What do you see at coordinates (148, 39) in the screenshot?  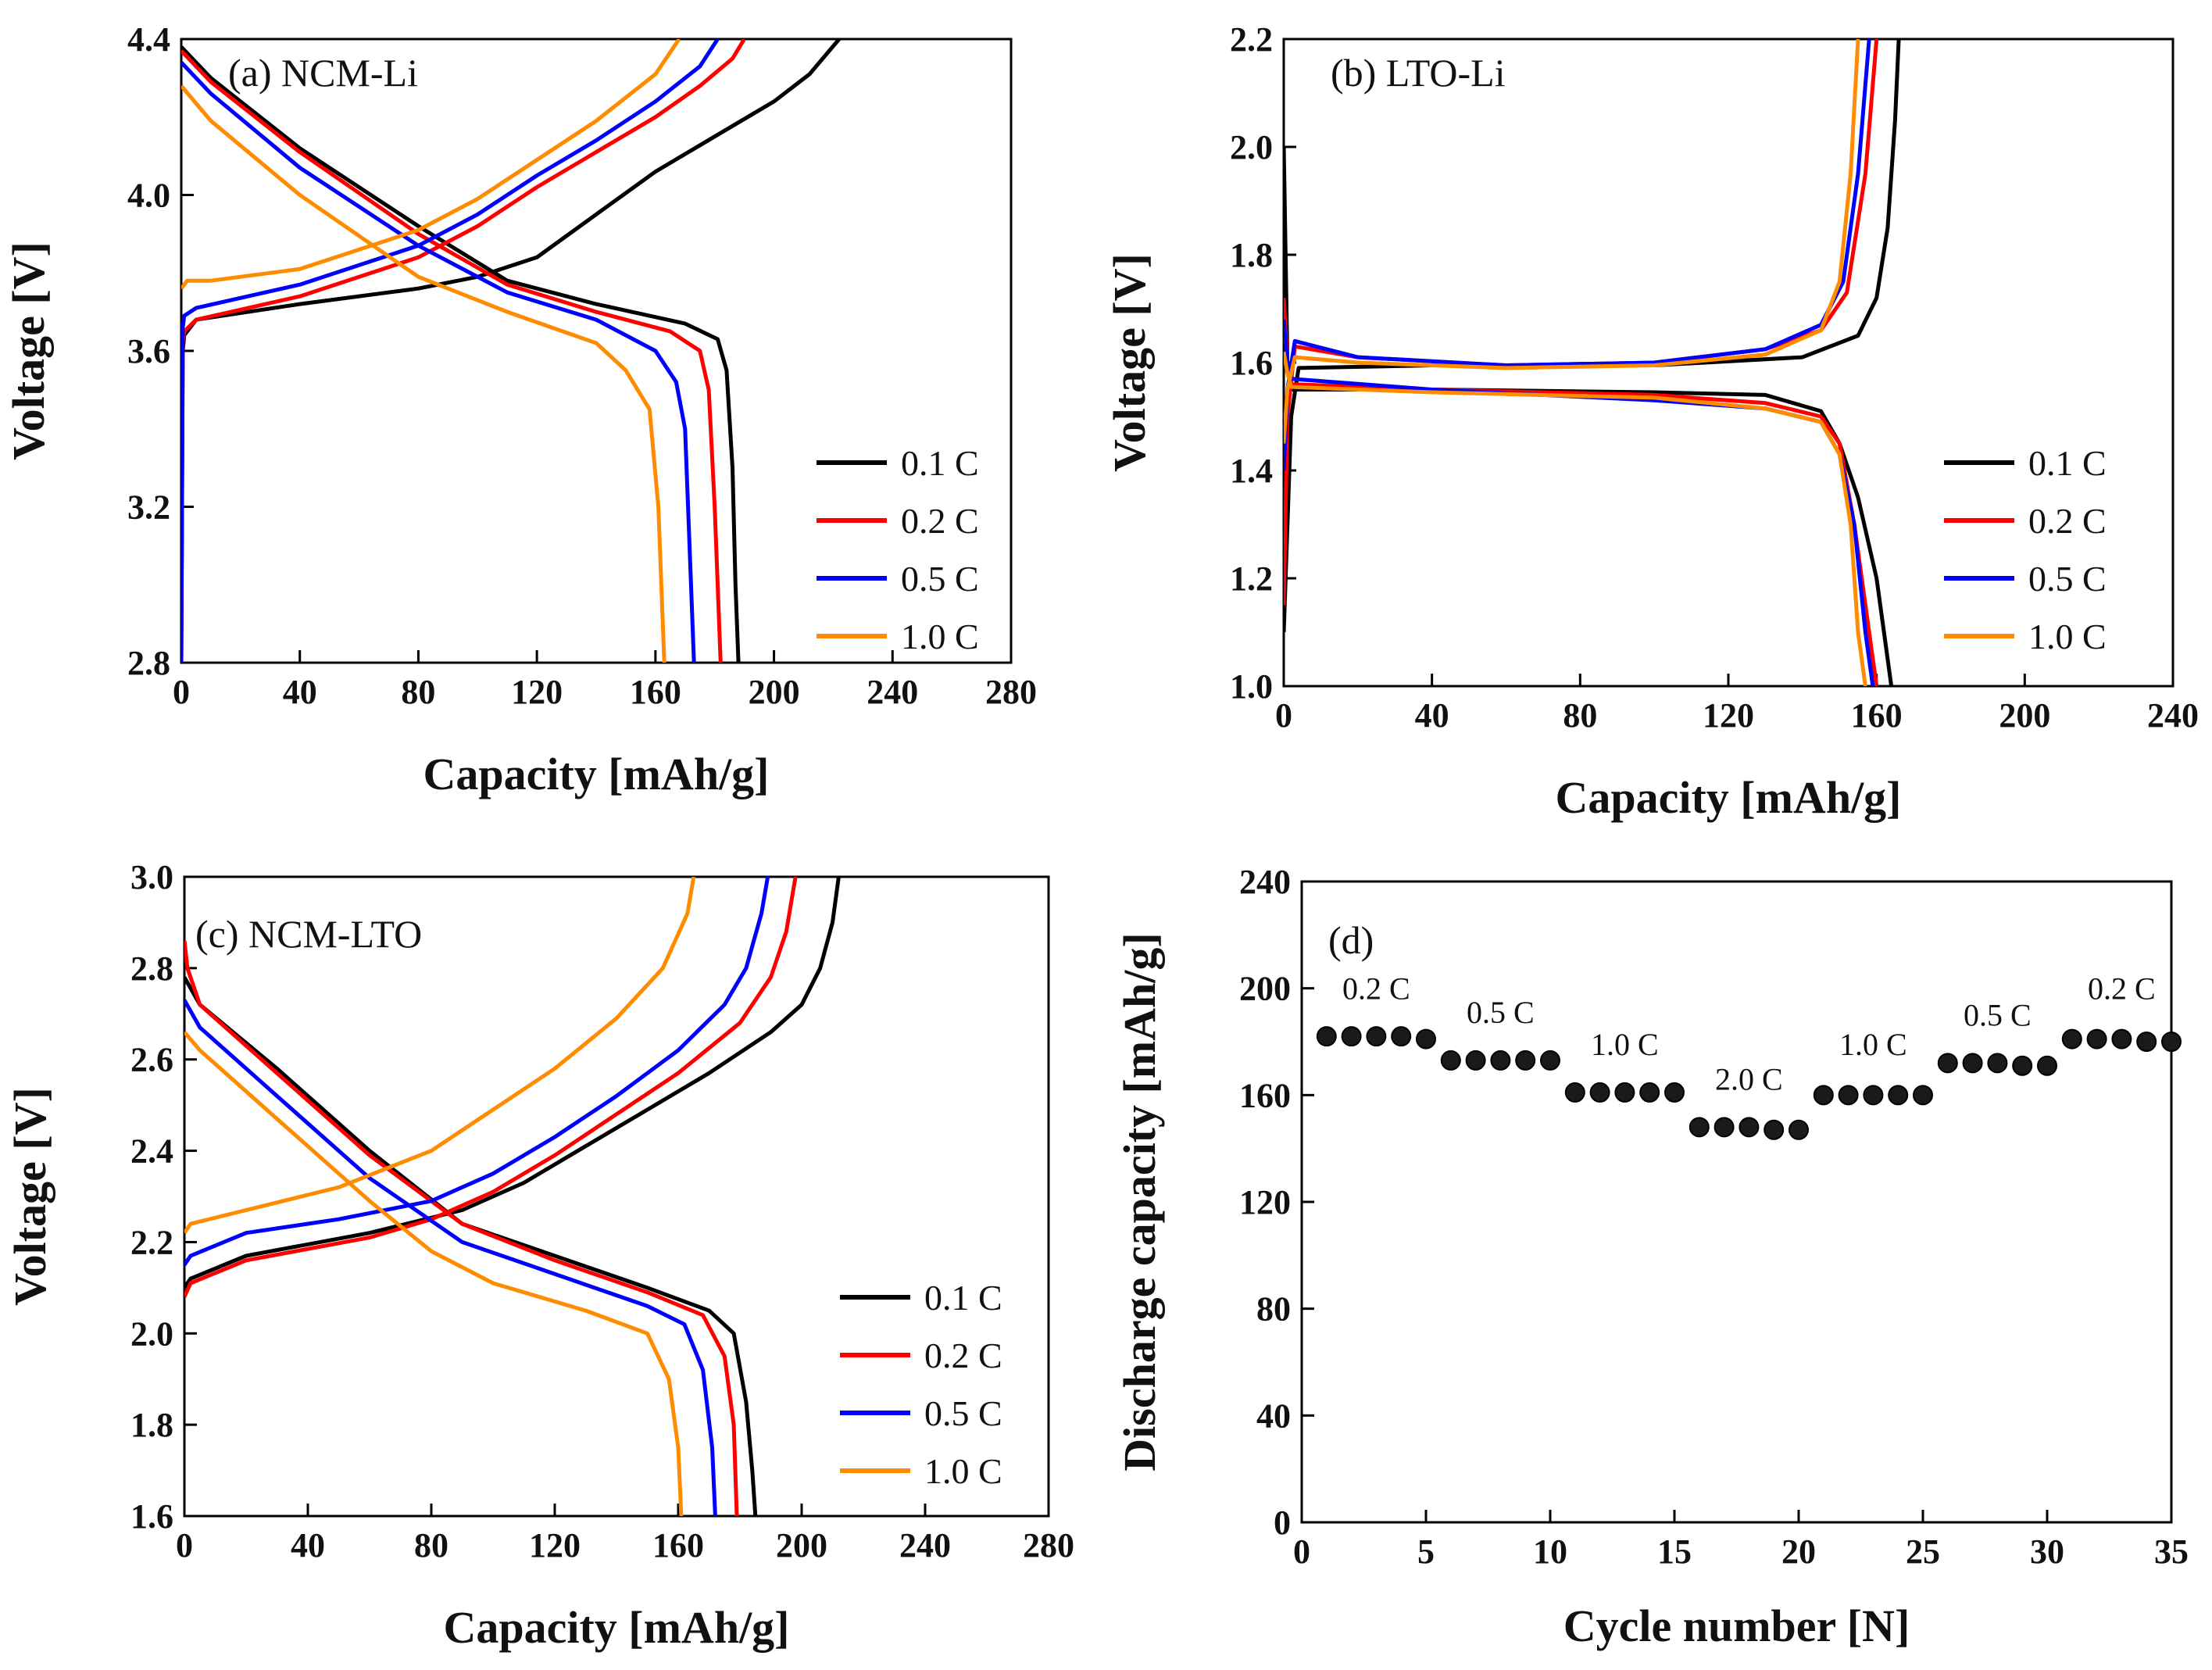 I see `y-tick-label: 4.4` at bounding box center [148, 39].